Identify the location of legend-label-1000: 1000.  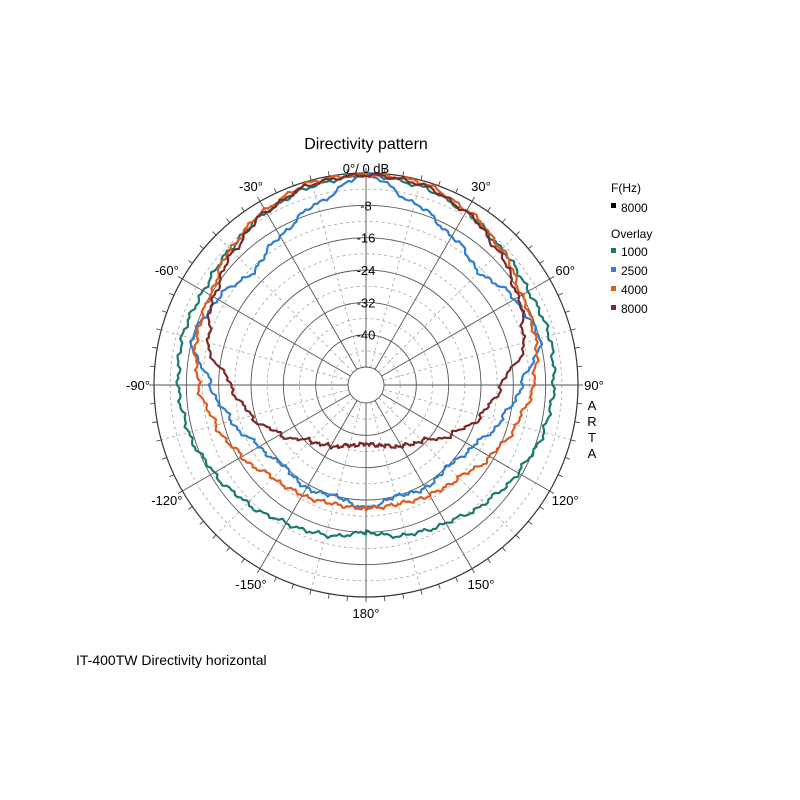
(634, 252).